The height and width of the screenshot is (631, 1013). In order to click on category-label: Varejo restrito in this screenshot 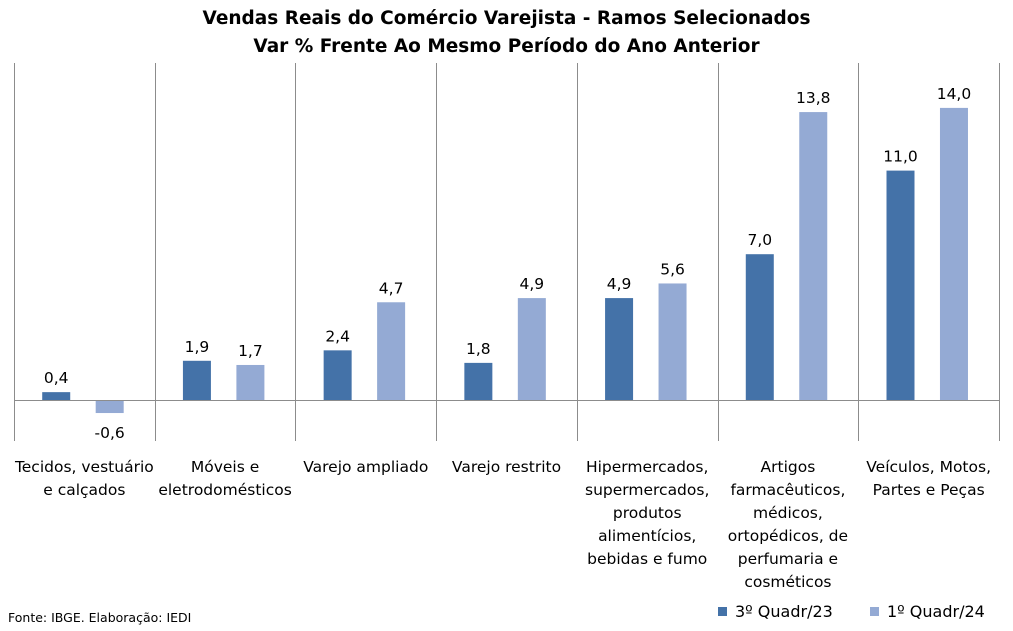, I will do `click(506, 467)`.